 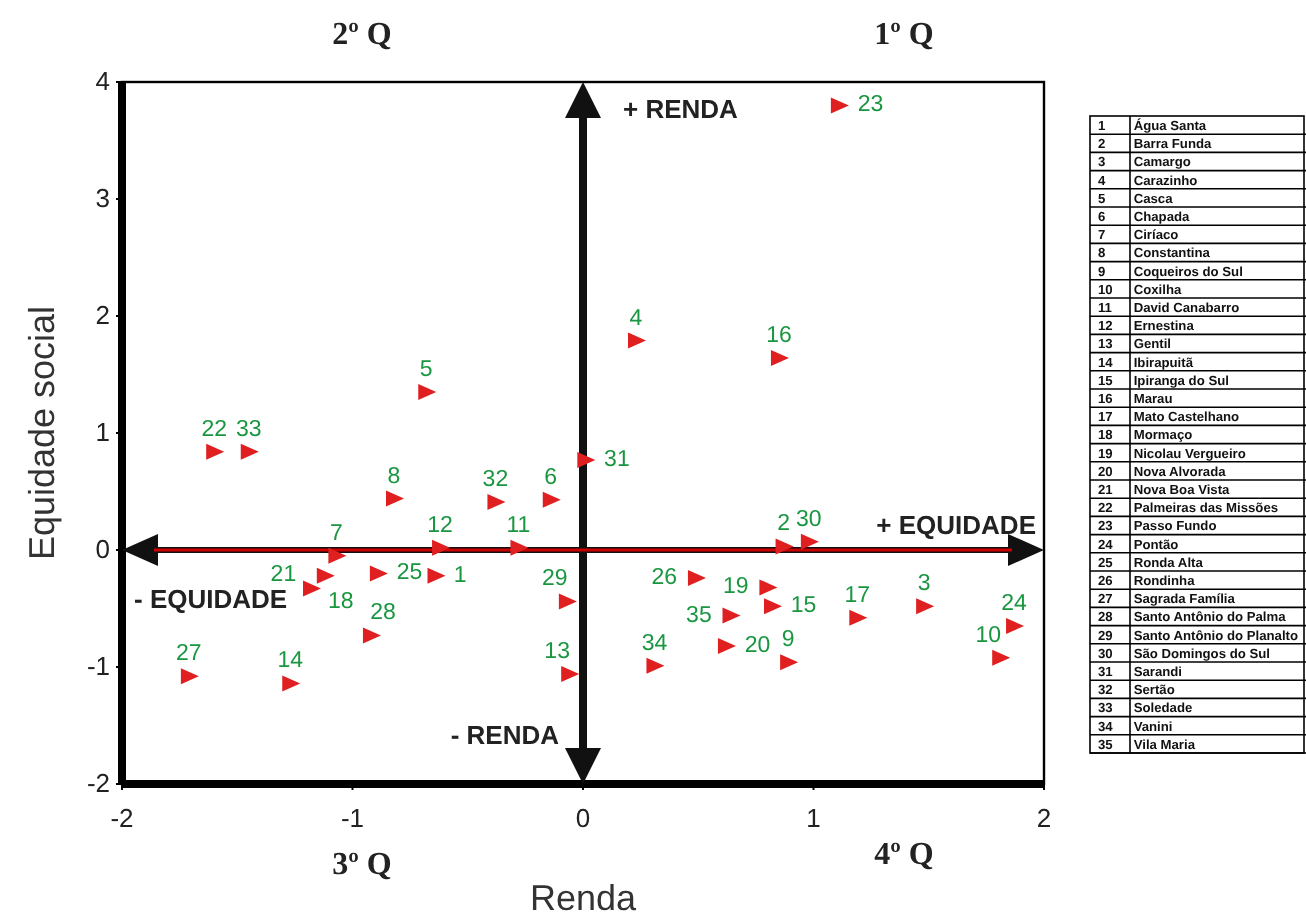 What do you see at coordinates (362, 865) in the screenshot?
I see `text: 3º Q` at bounding box center [362, 865].